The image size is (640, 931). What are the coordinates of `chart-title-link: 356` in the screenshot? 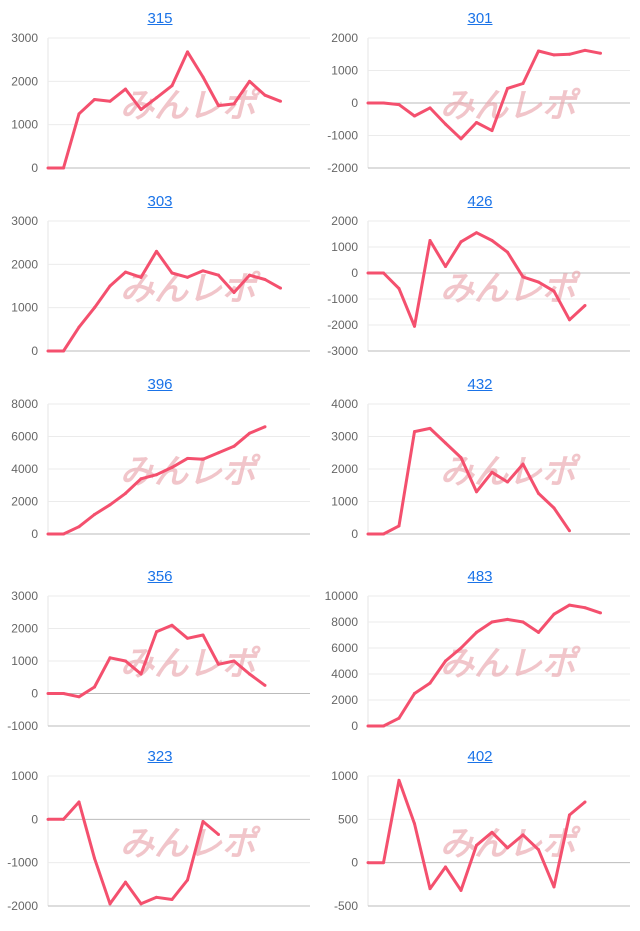 It's located at (160, 576).